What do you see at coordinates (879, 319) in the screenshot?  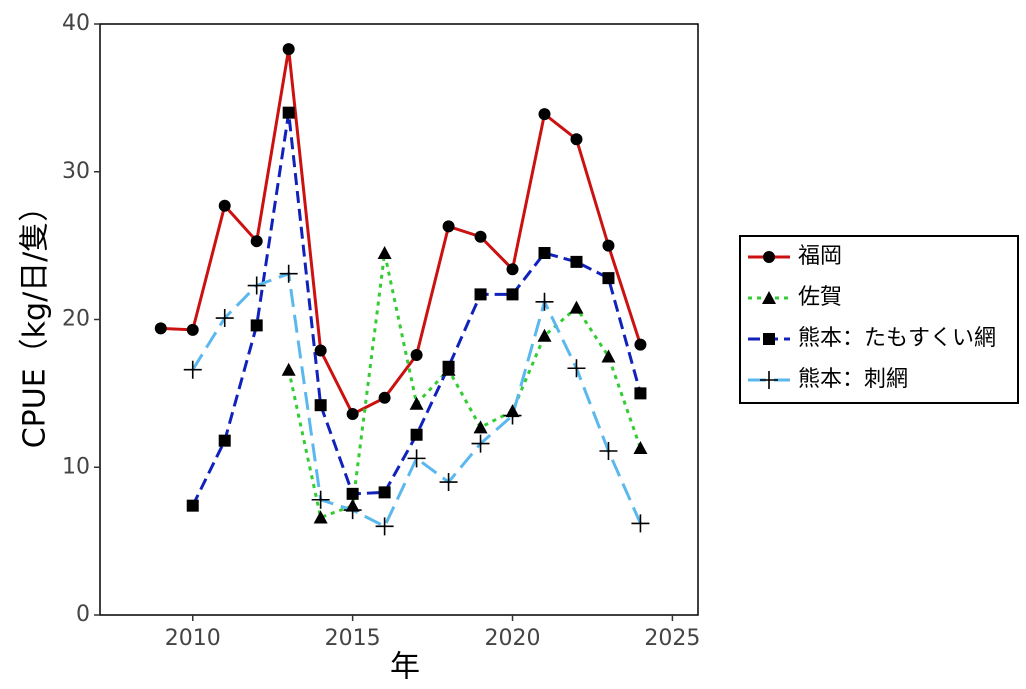 I see `legend-box` at bounding box center [879, 319].